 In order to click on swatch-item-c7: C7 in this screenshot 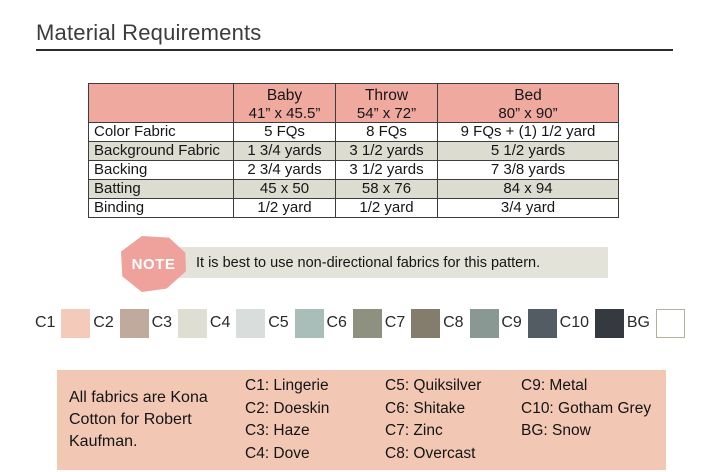, I will do `click(412, 323)`.